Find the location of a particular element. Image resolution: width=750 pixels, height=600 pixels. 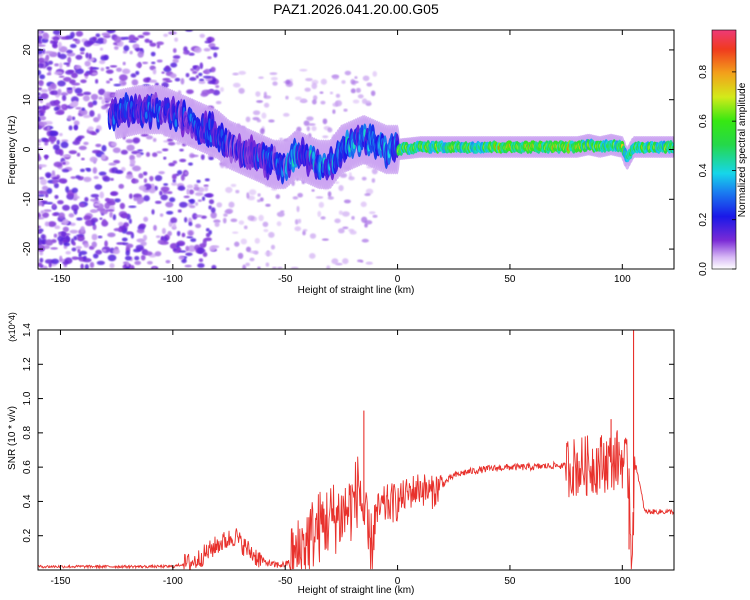

spectrogram-y-tick-label: -10 is located at coordinates (27, 199).